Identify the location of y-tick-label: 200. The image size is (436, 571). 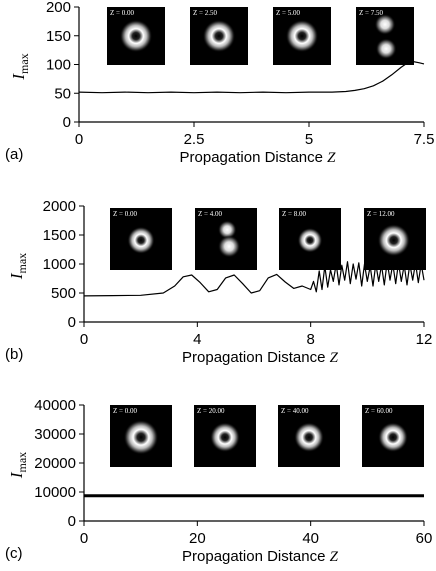
(58, 8).